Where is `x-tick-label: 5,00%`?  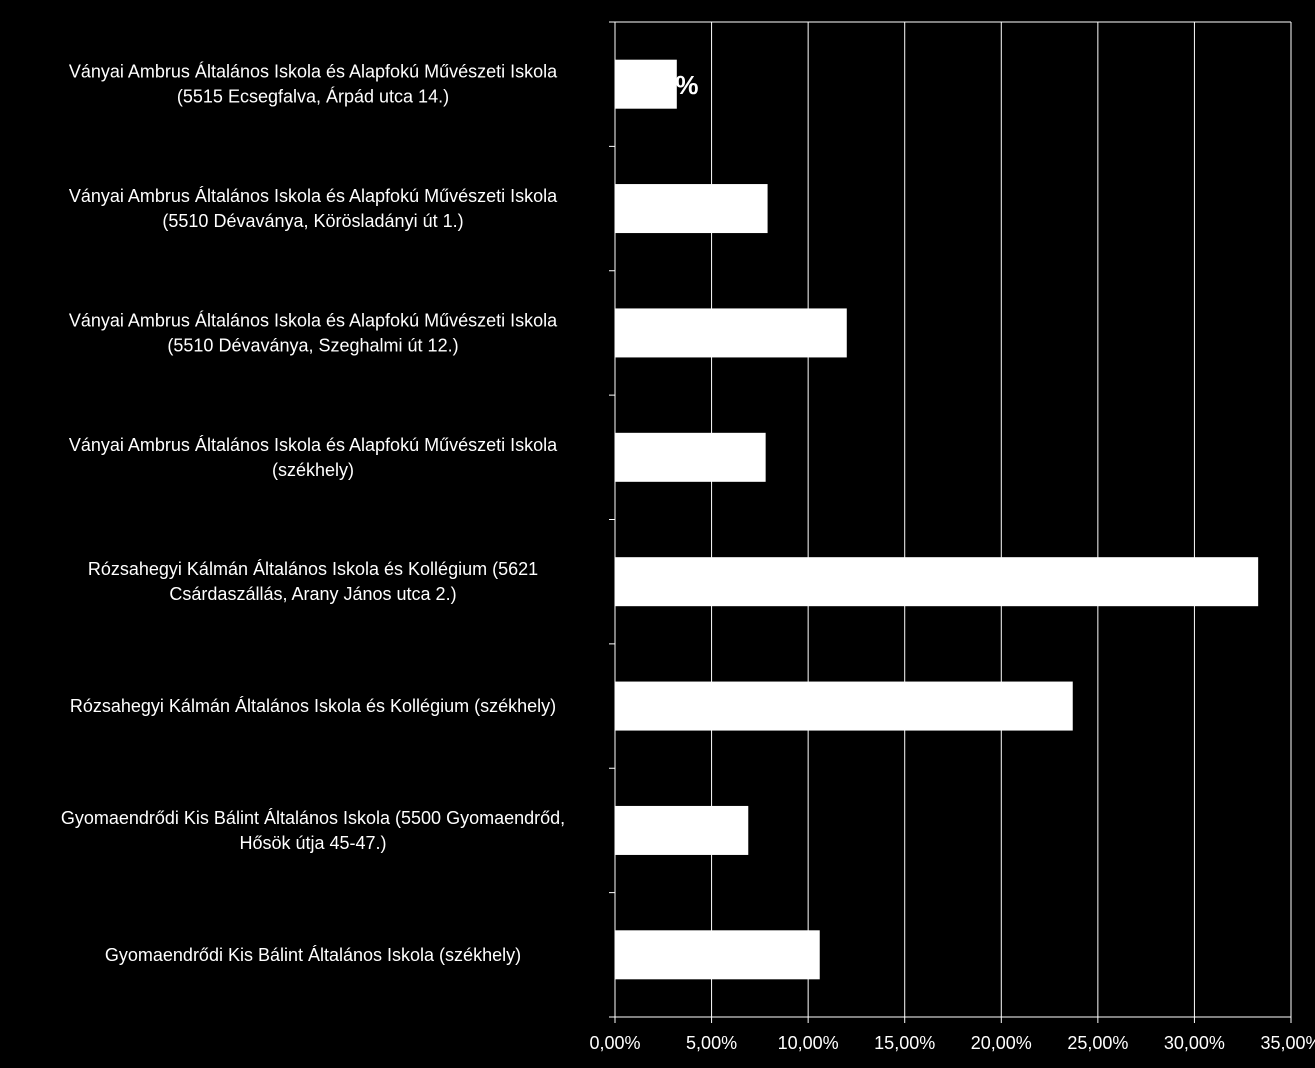 x-tick-label: 5,00% is located at coordinates (711, 1043).